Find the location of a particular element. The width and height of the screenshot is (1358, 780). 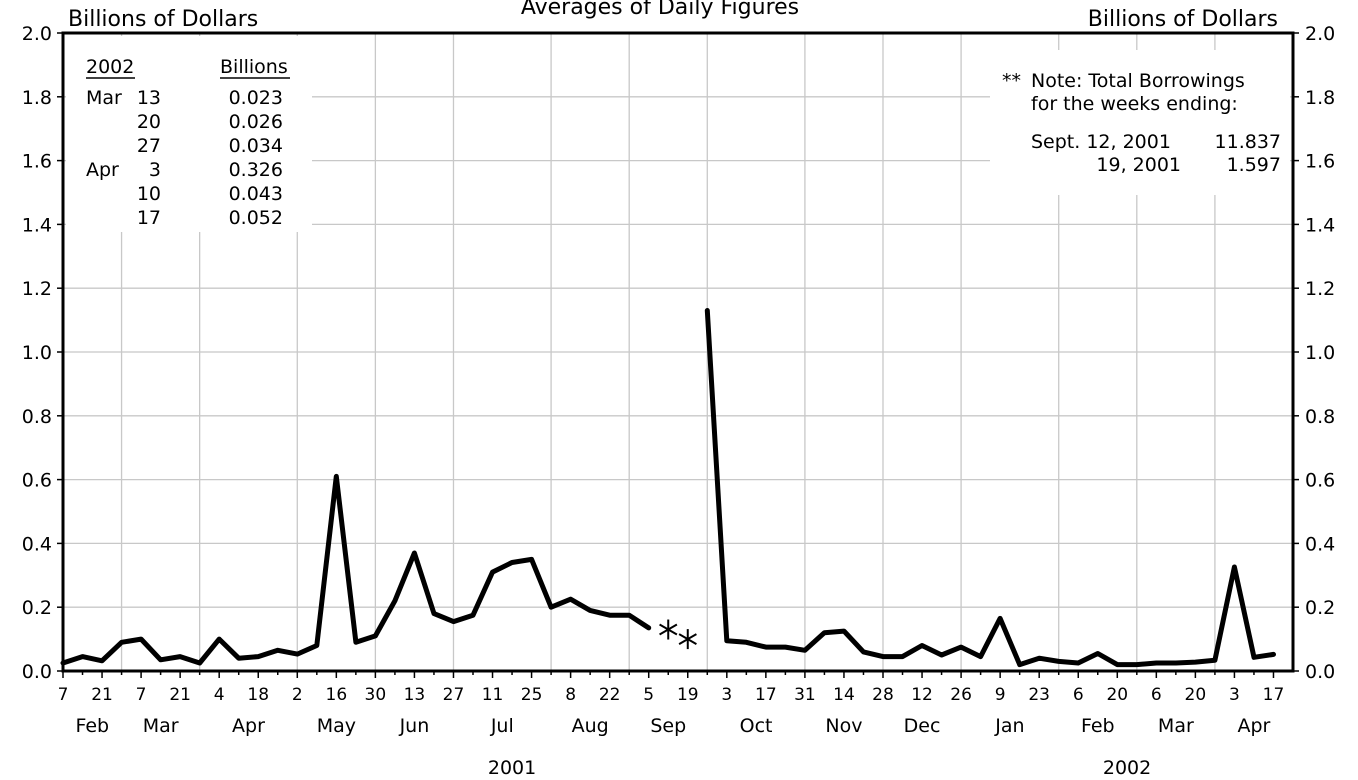

month-label: Jul is located at coordinates (502, 726).